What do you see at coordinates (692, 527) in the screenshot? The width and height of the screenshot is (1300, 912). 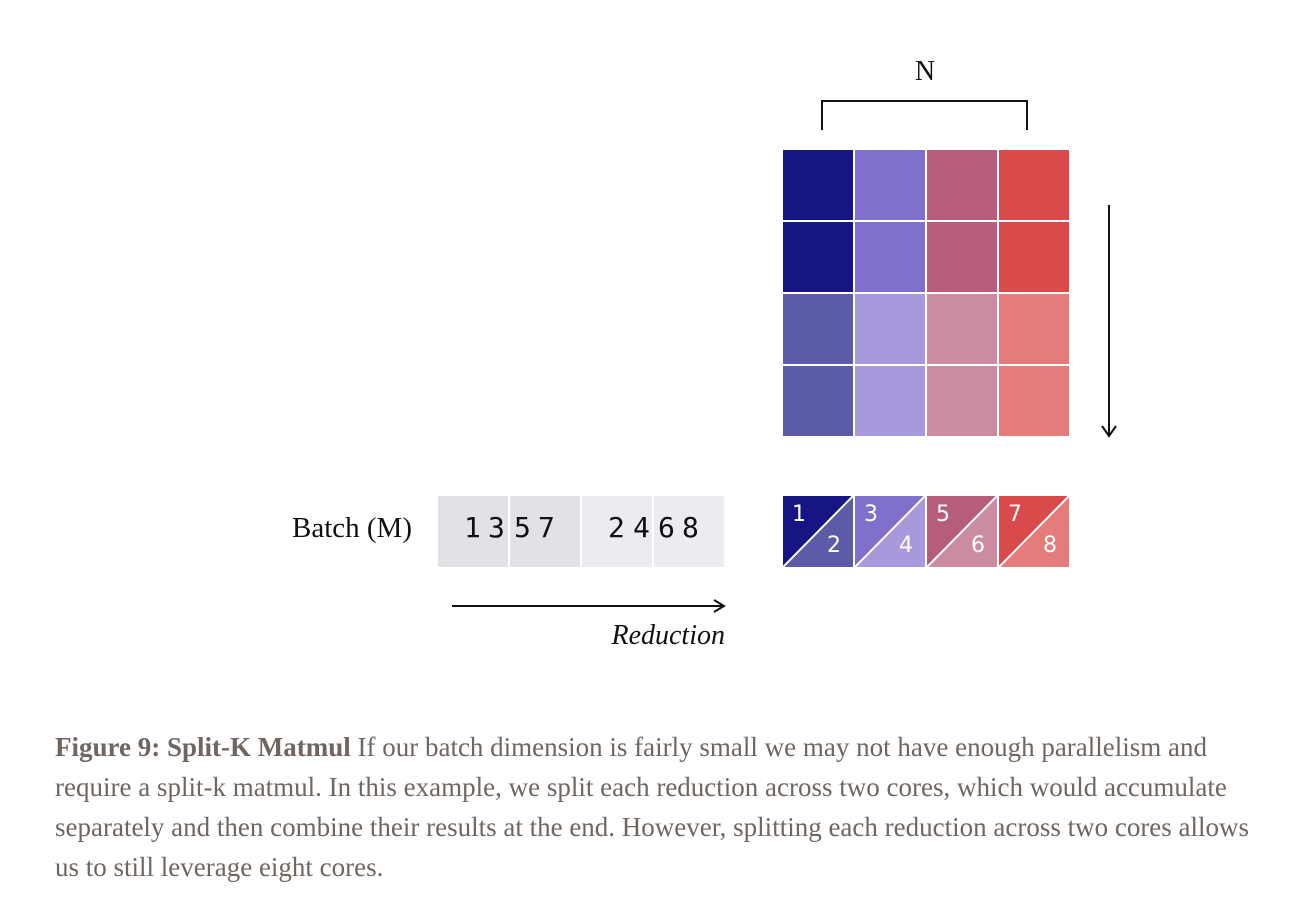 I see `batch-digit: 8` at bounding box center [692, 527].